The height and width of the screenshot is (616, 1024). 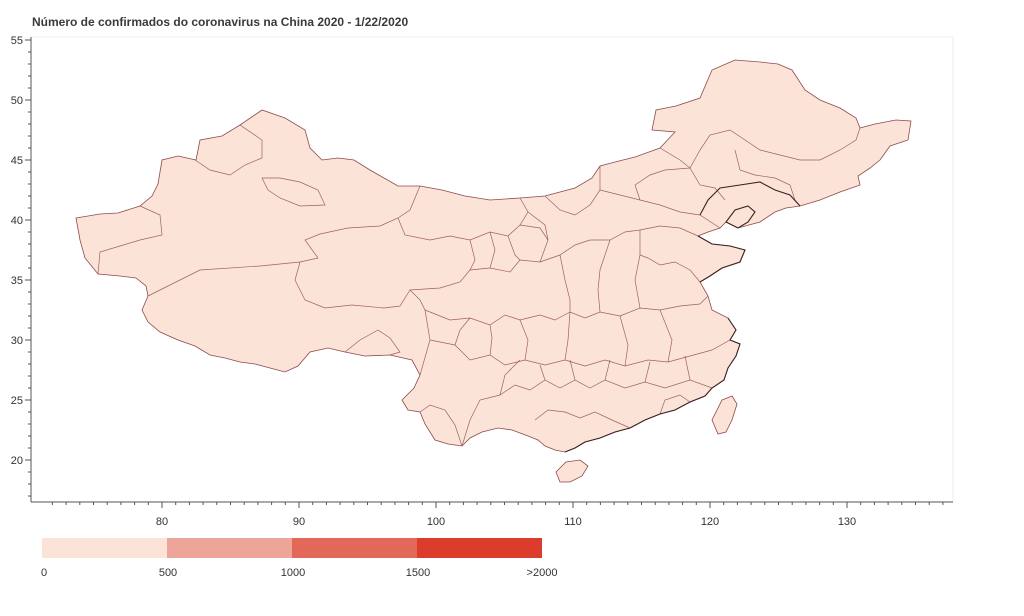 I want to click on y-tick-label: 20, so click(x=17, y=461).